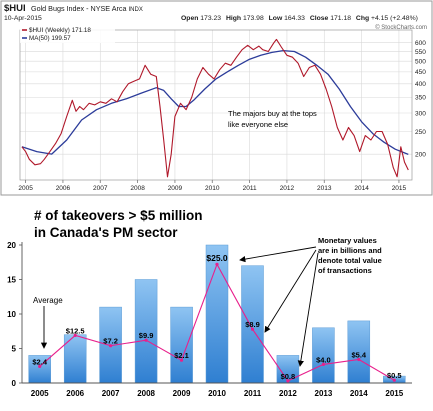 This screenshot has height=411, width=433. What do you see at coordinates (362, 18) in the screenshot?
I see `hui-chg-label: Chg` at bounding box center [362, 18].